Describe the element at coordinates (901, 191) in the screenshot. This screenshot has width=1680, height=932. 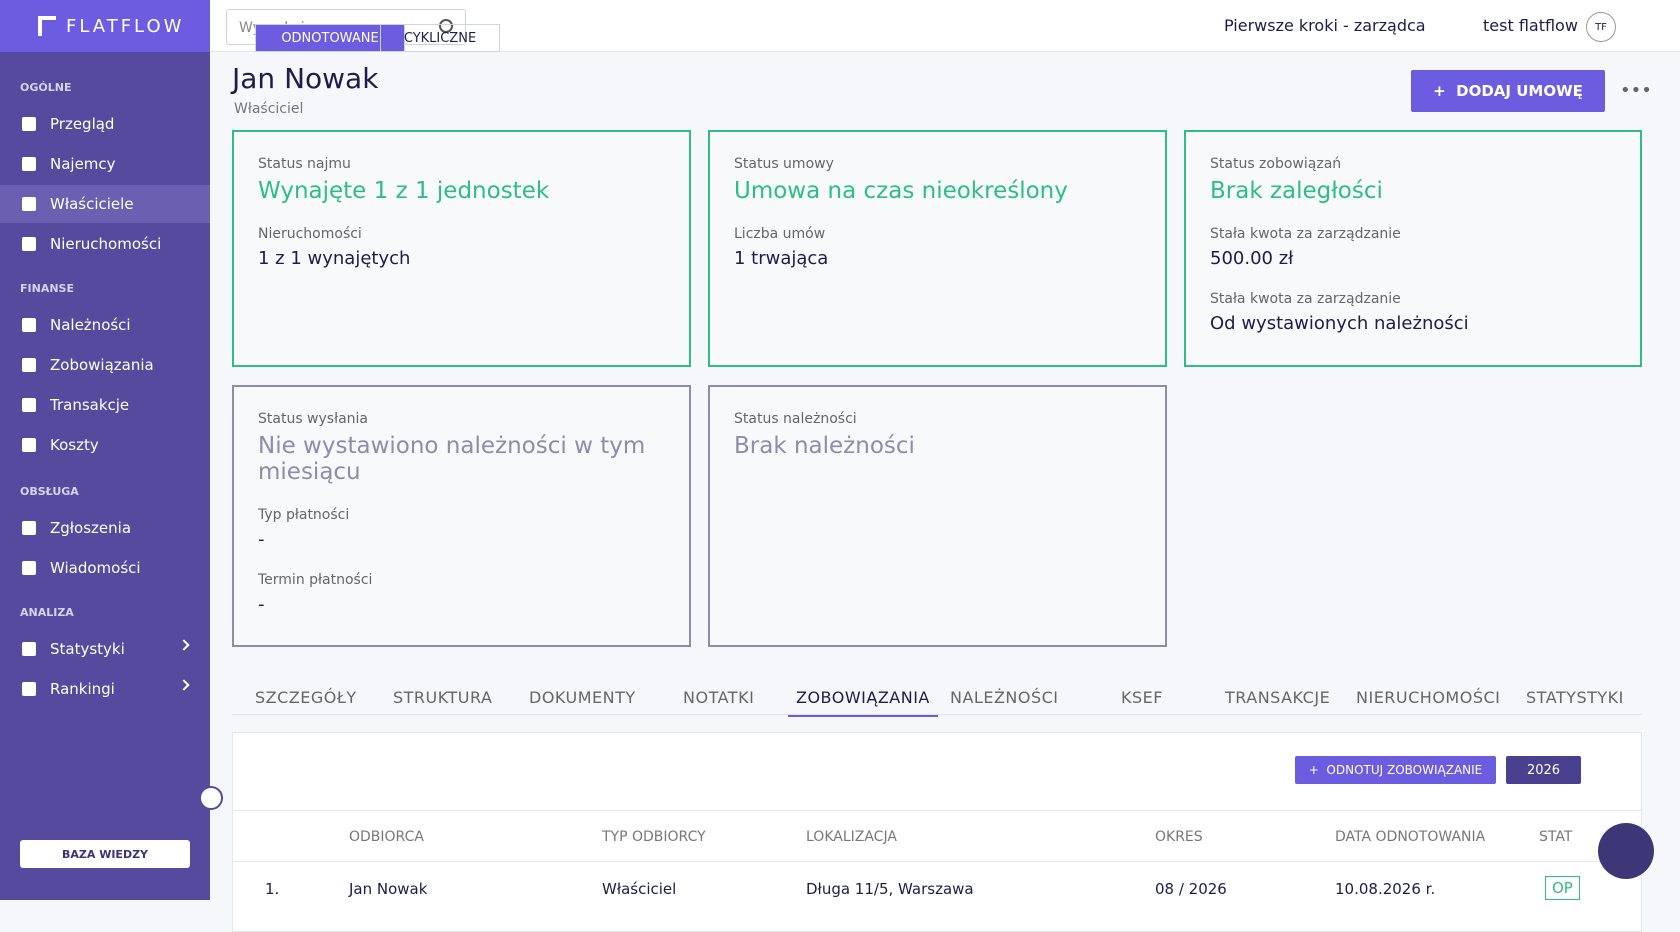
I see `card-status: Umowa na czas nieokreślony` at that location.